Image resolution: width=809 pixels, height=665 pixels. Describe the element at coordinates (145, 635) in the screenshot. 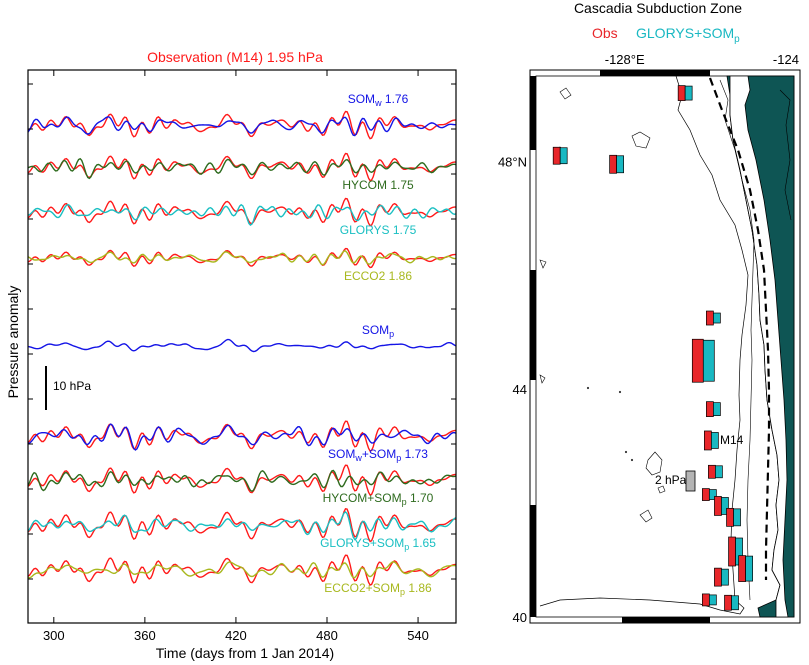

I see `x-tick-label: 360` at that location.